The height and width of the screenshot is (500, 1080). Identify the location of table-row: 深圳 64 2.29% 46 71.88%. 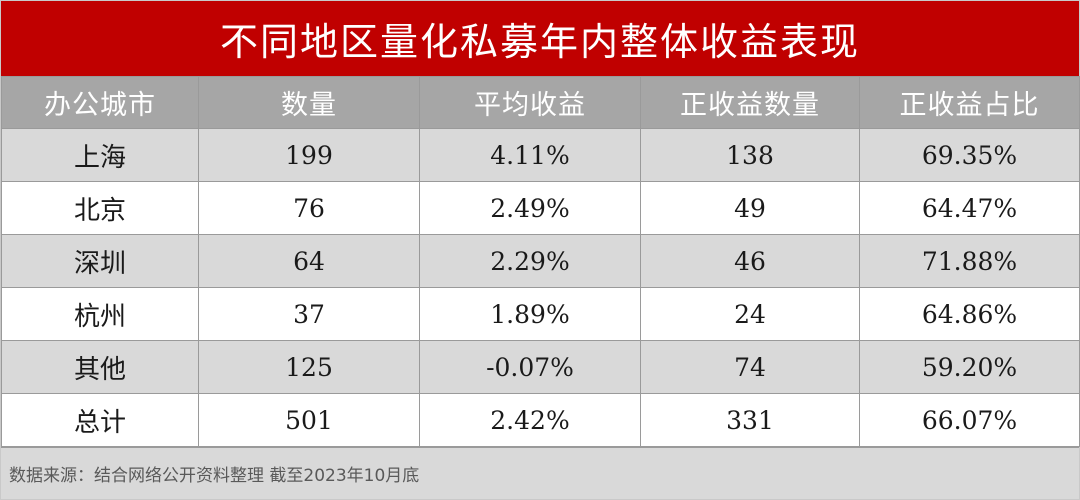
(540, 261).